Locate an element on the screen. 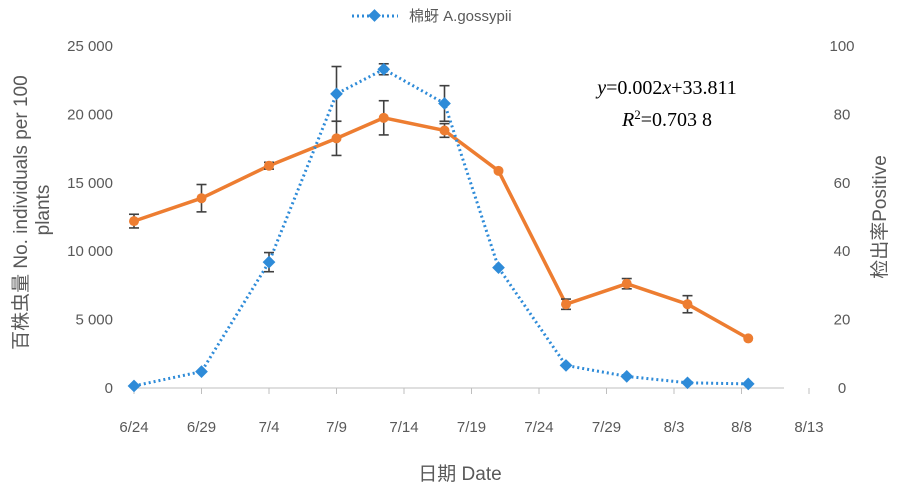 This screenshot has width=909, height=496. left-y-tick-label: 25 000 is located at coordinates (90, 46).